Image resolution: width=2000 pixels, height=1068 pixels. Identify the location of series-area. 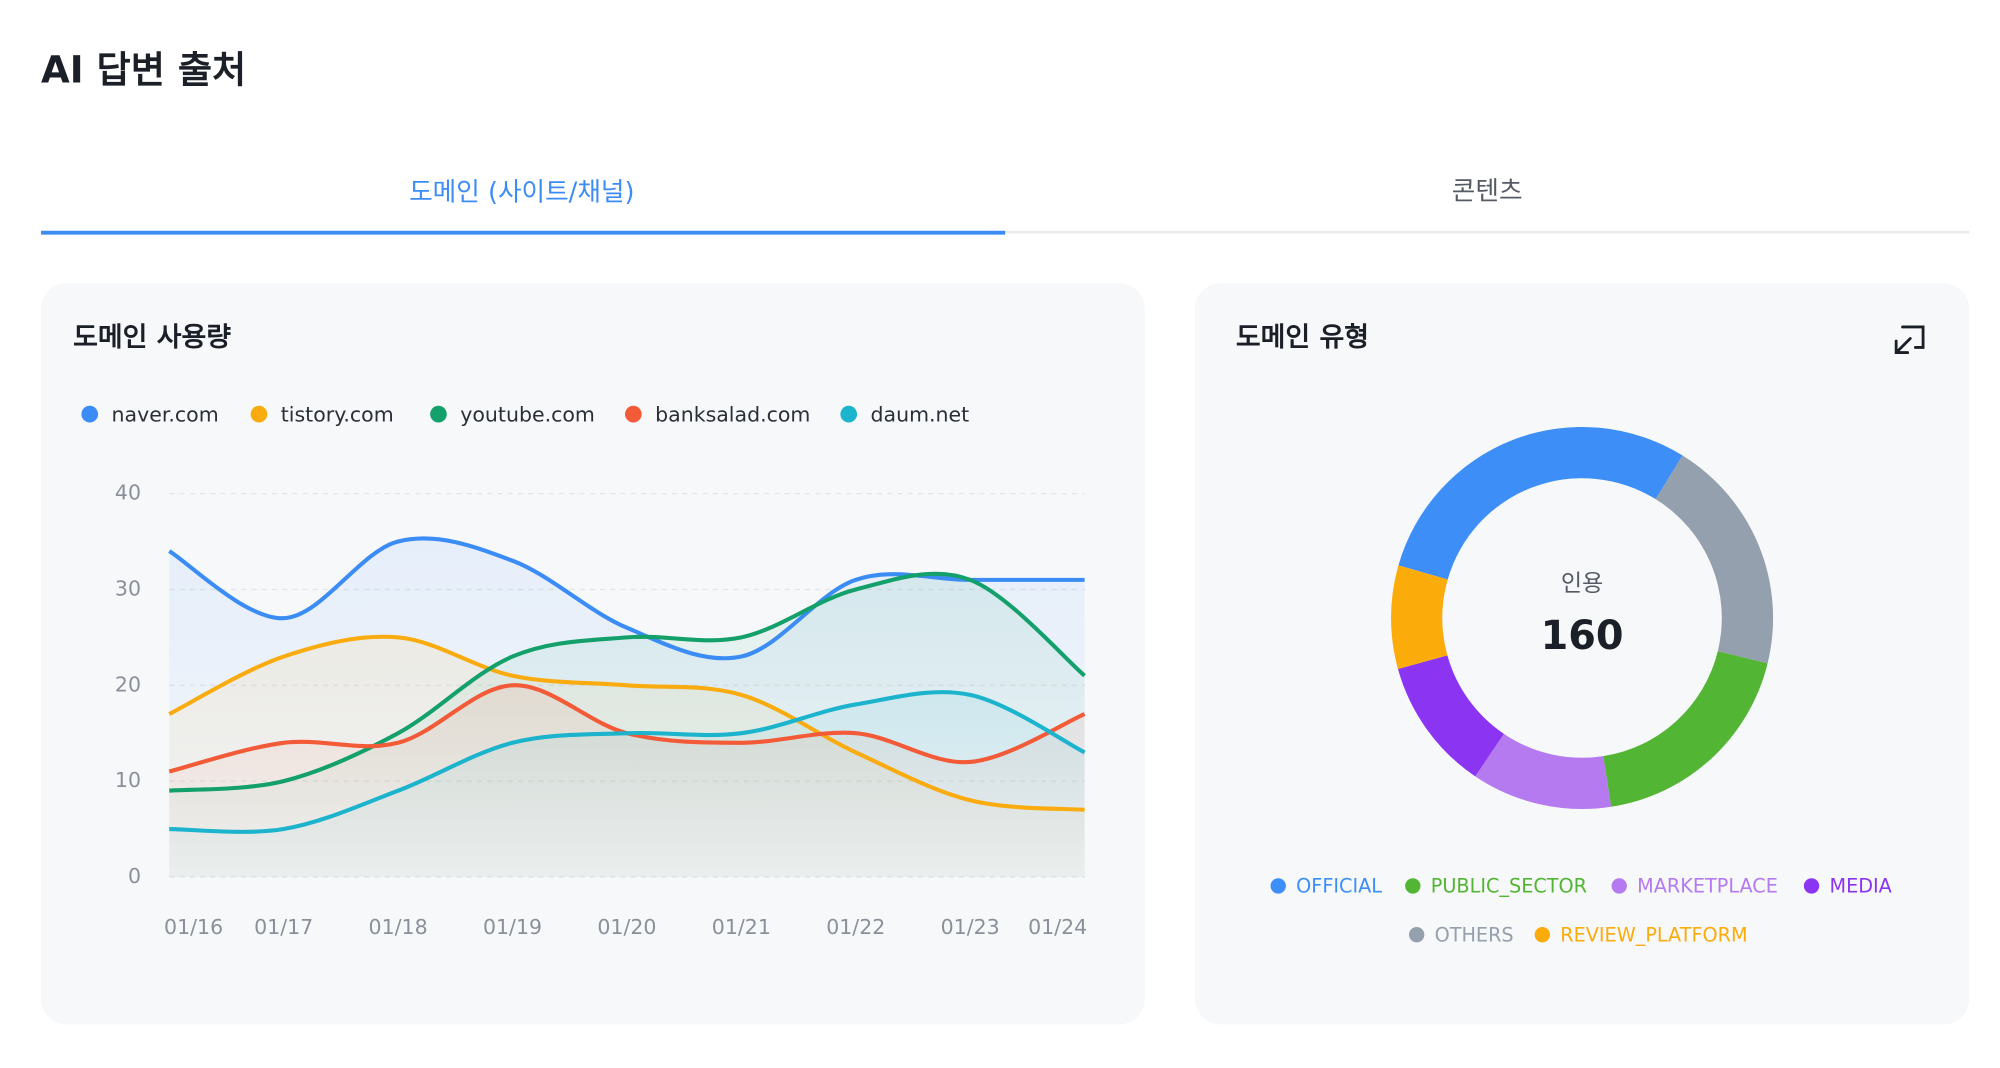
(627, 784).